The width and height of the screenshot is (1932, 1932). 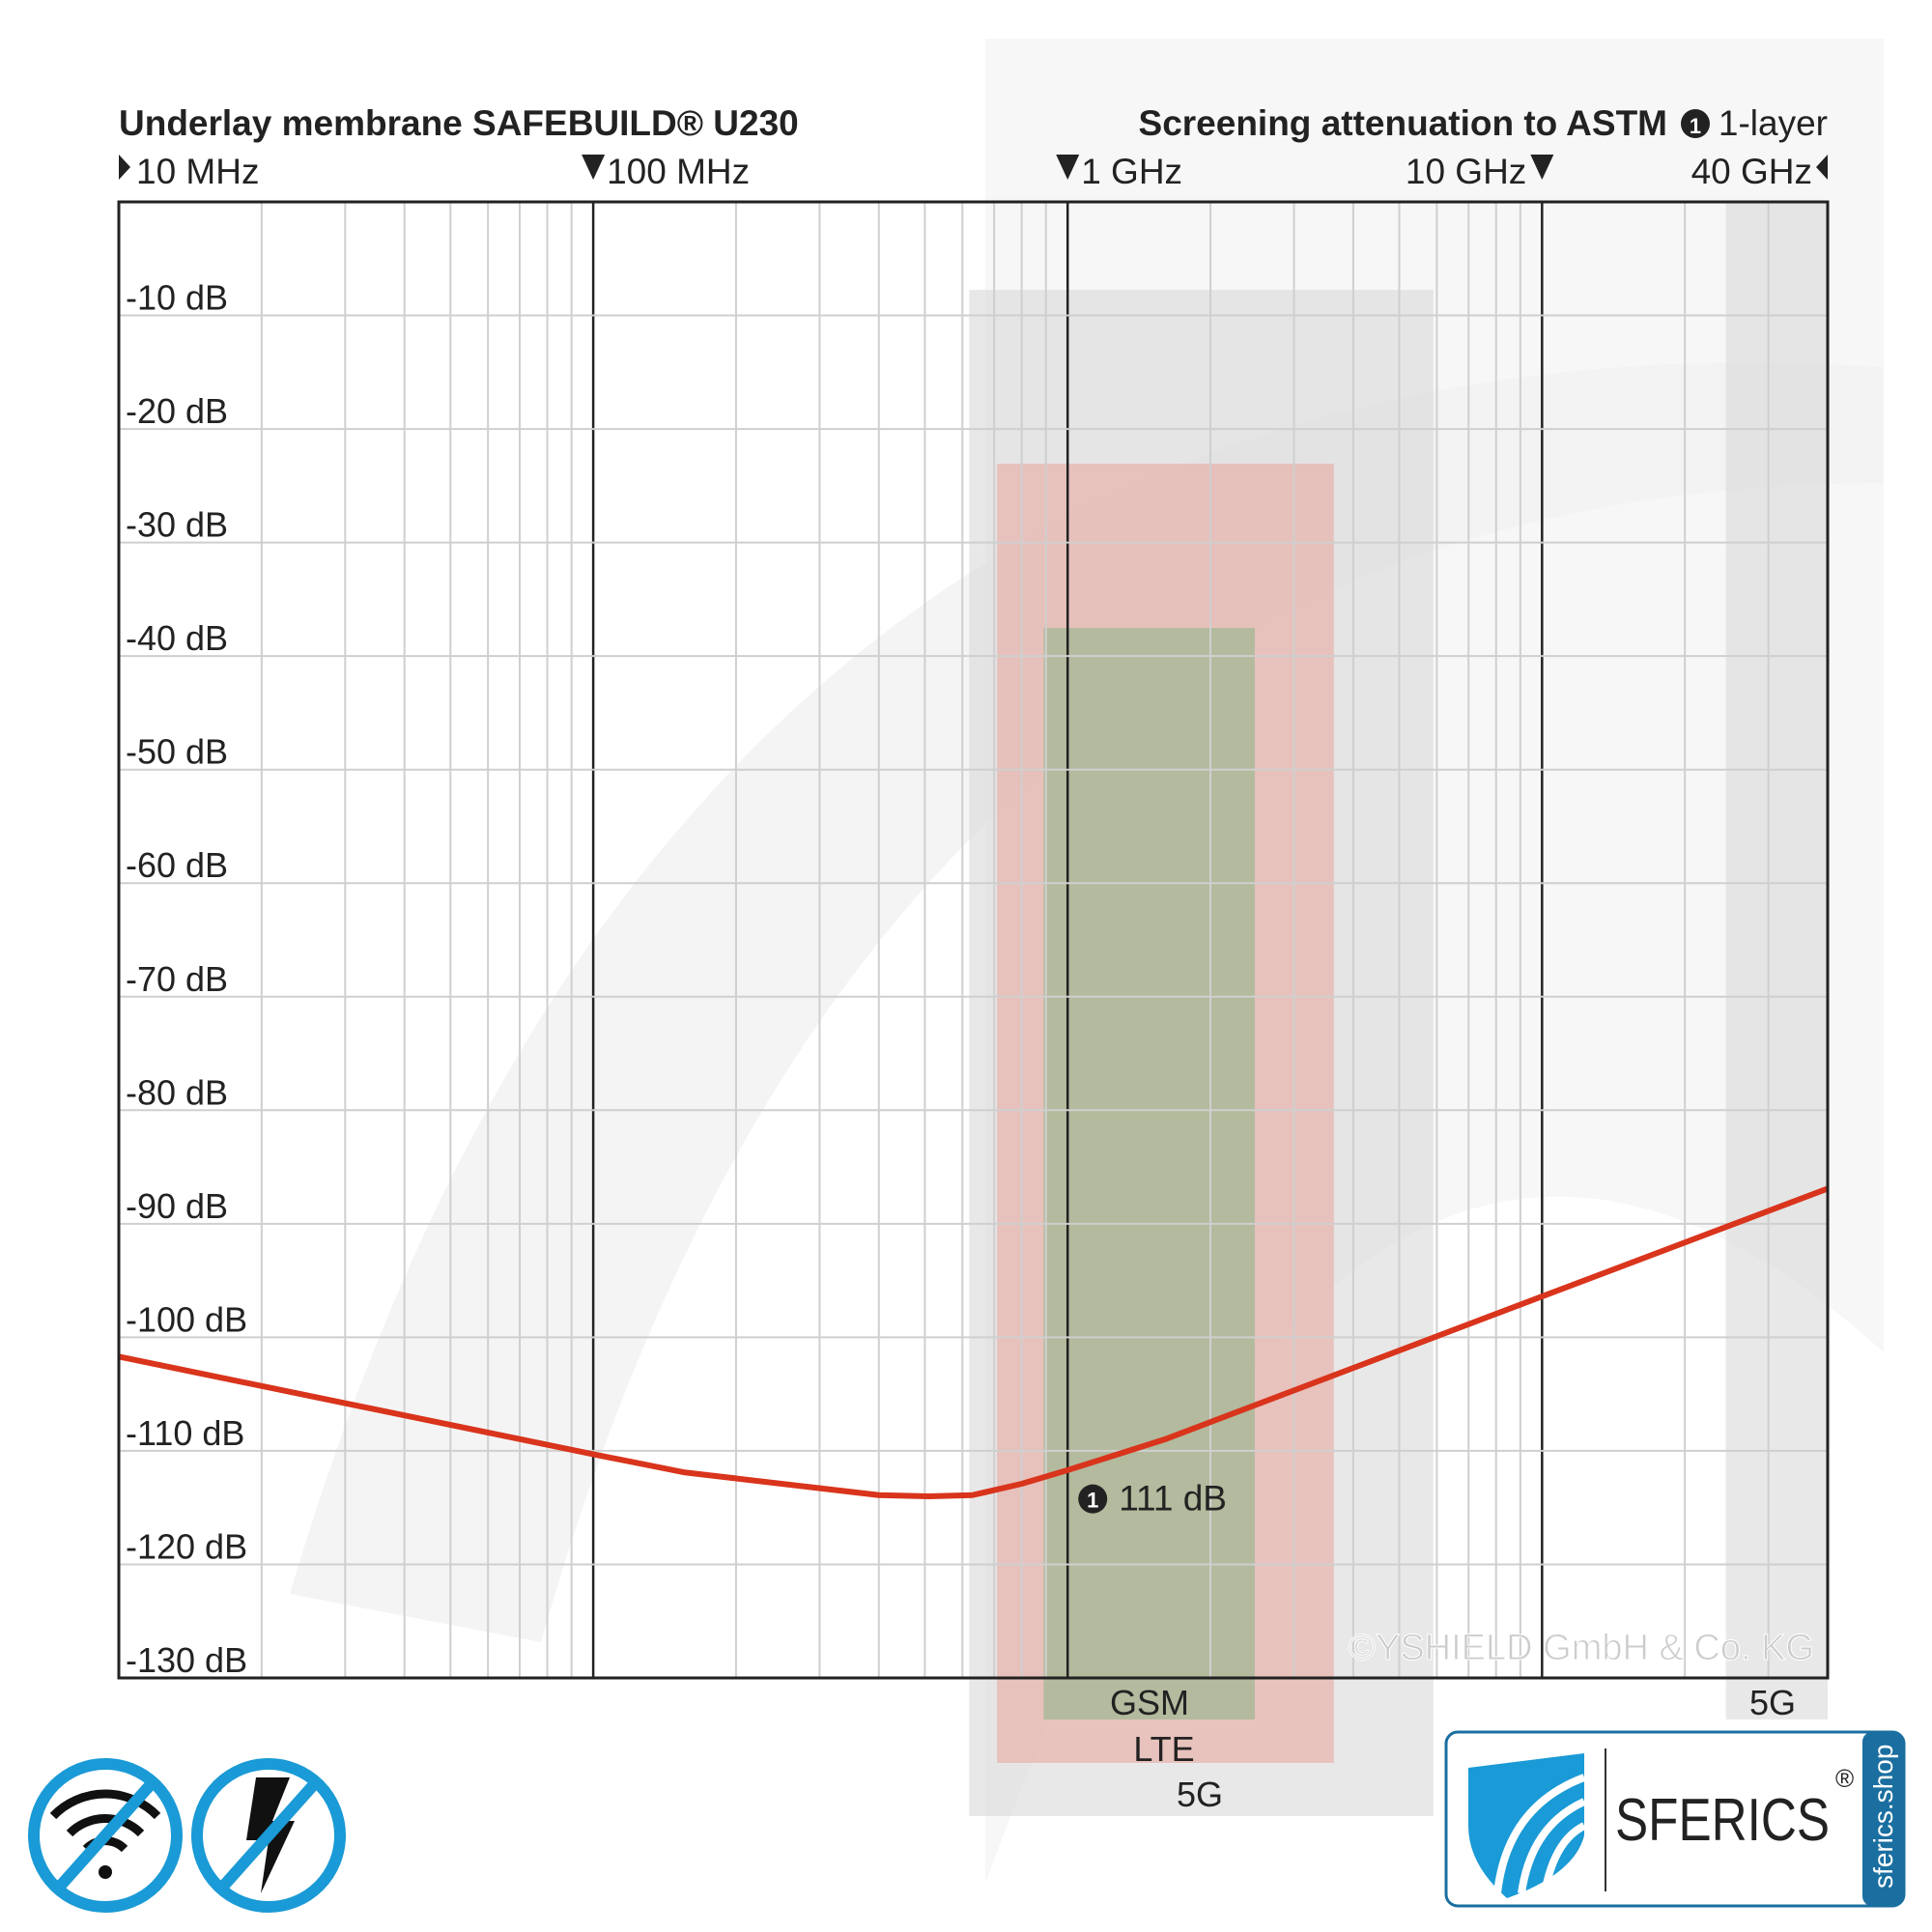 What do you see at coordinates (186, 1660) in the screenshot?
I see `y-tick-label: -130 dB` at bounding box center [186, 1660].